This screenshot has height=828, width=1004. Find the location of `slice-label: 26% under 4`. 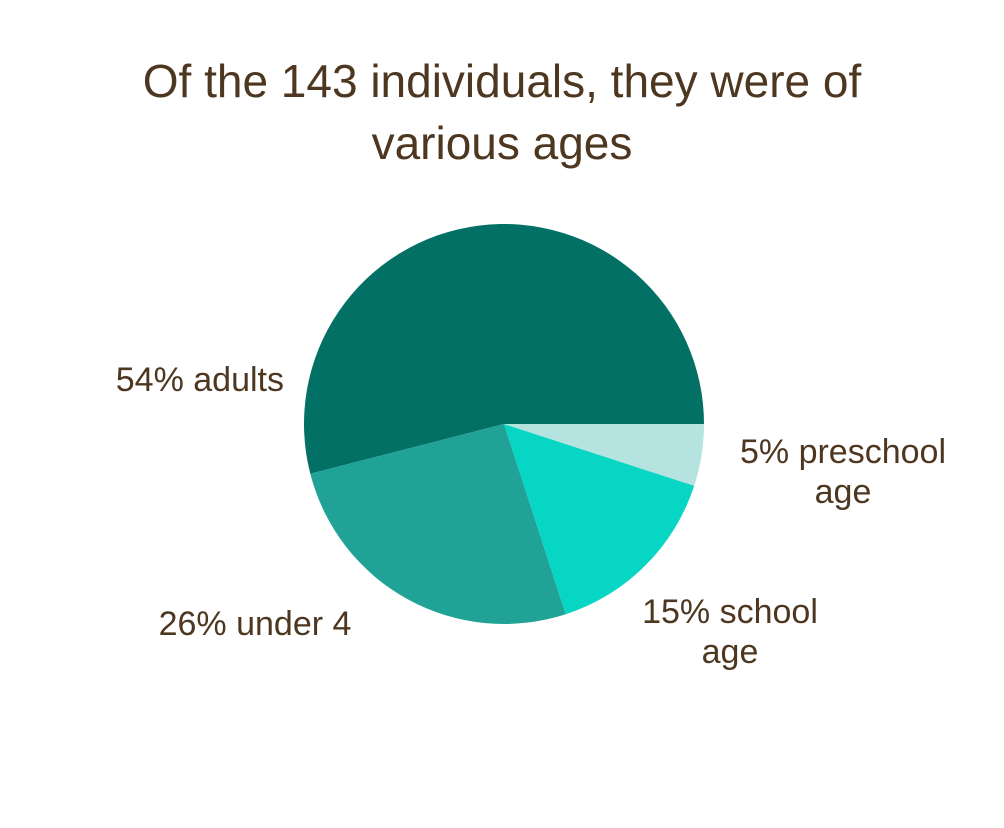

slice-label: 26% under 4 is located at coordinates (255, 624).